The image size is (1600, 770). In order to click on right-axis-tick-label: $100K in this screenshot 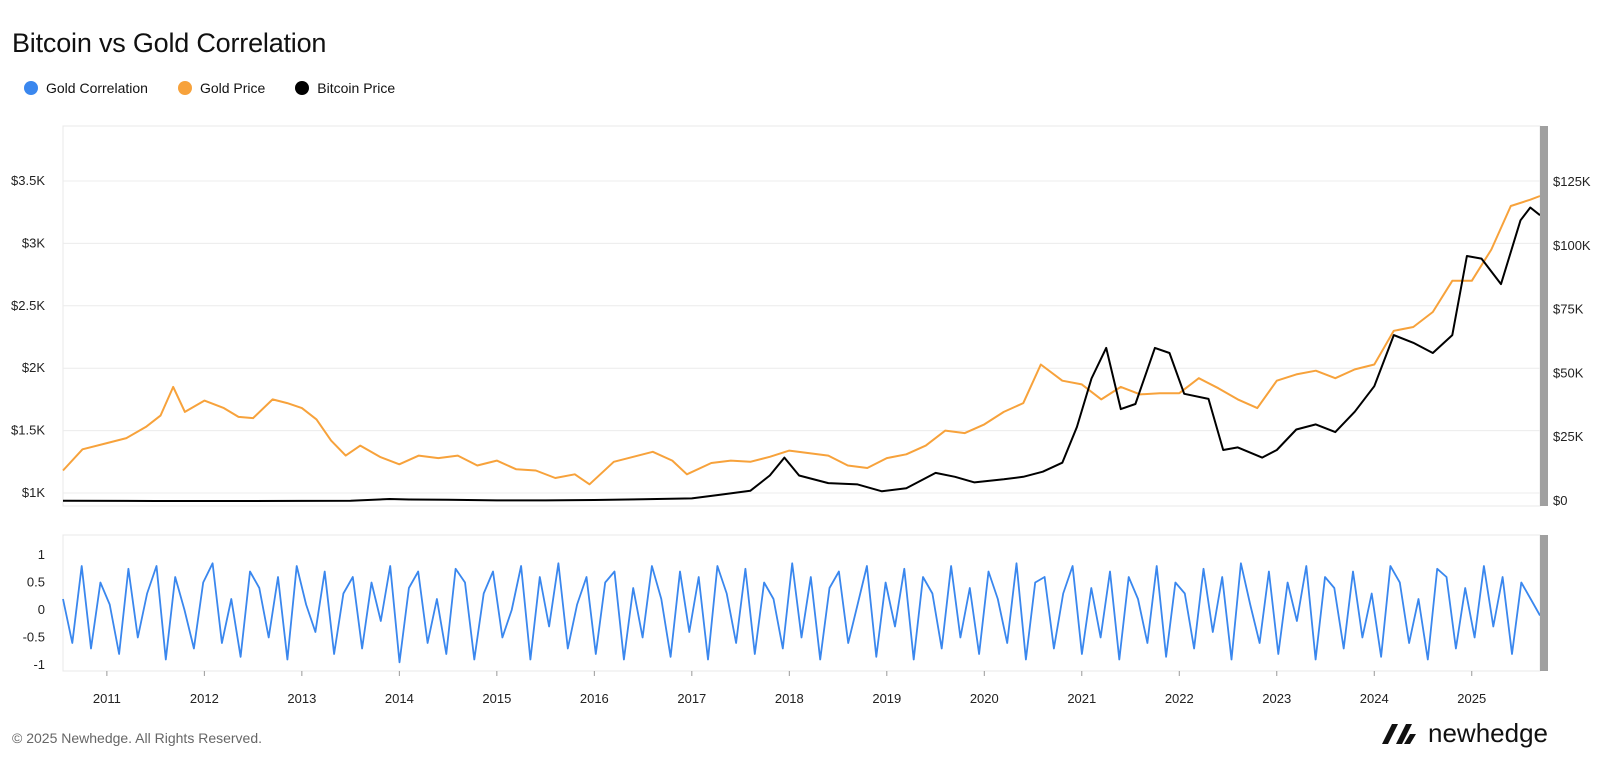, I will do `click(1572, 245)`.